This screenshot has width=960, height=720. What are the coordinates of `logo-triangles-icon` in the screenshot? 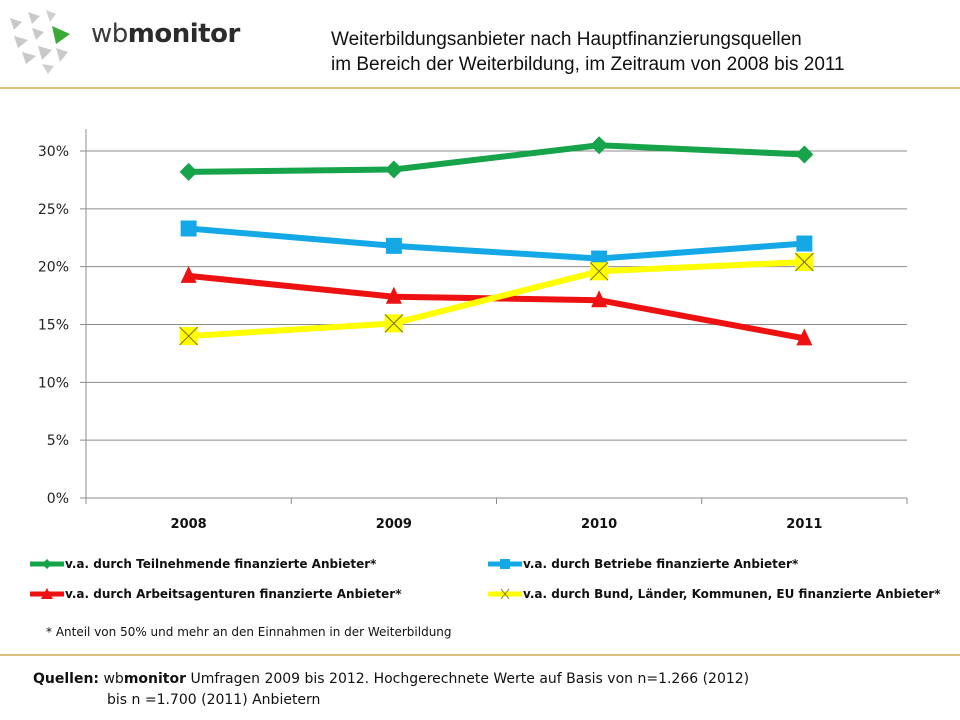 It's located at (40, 42).